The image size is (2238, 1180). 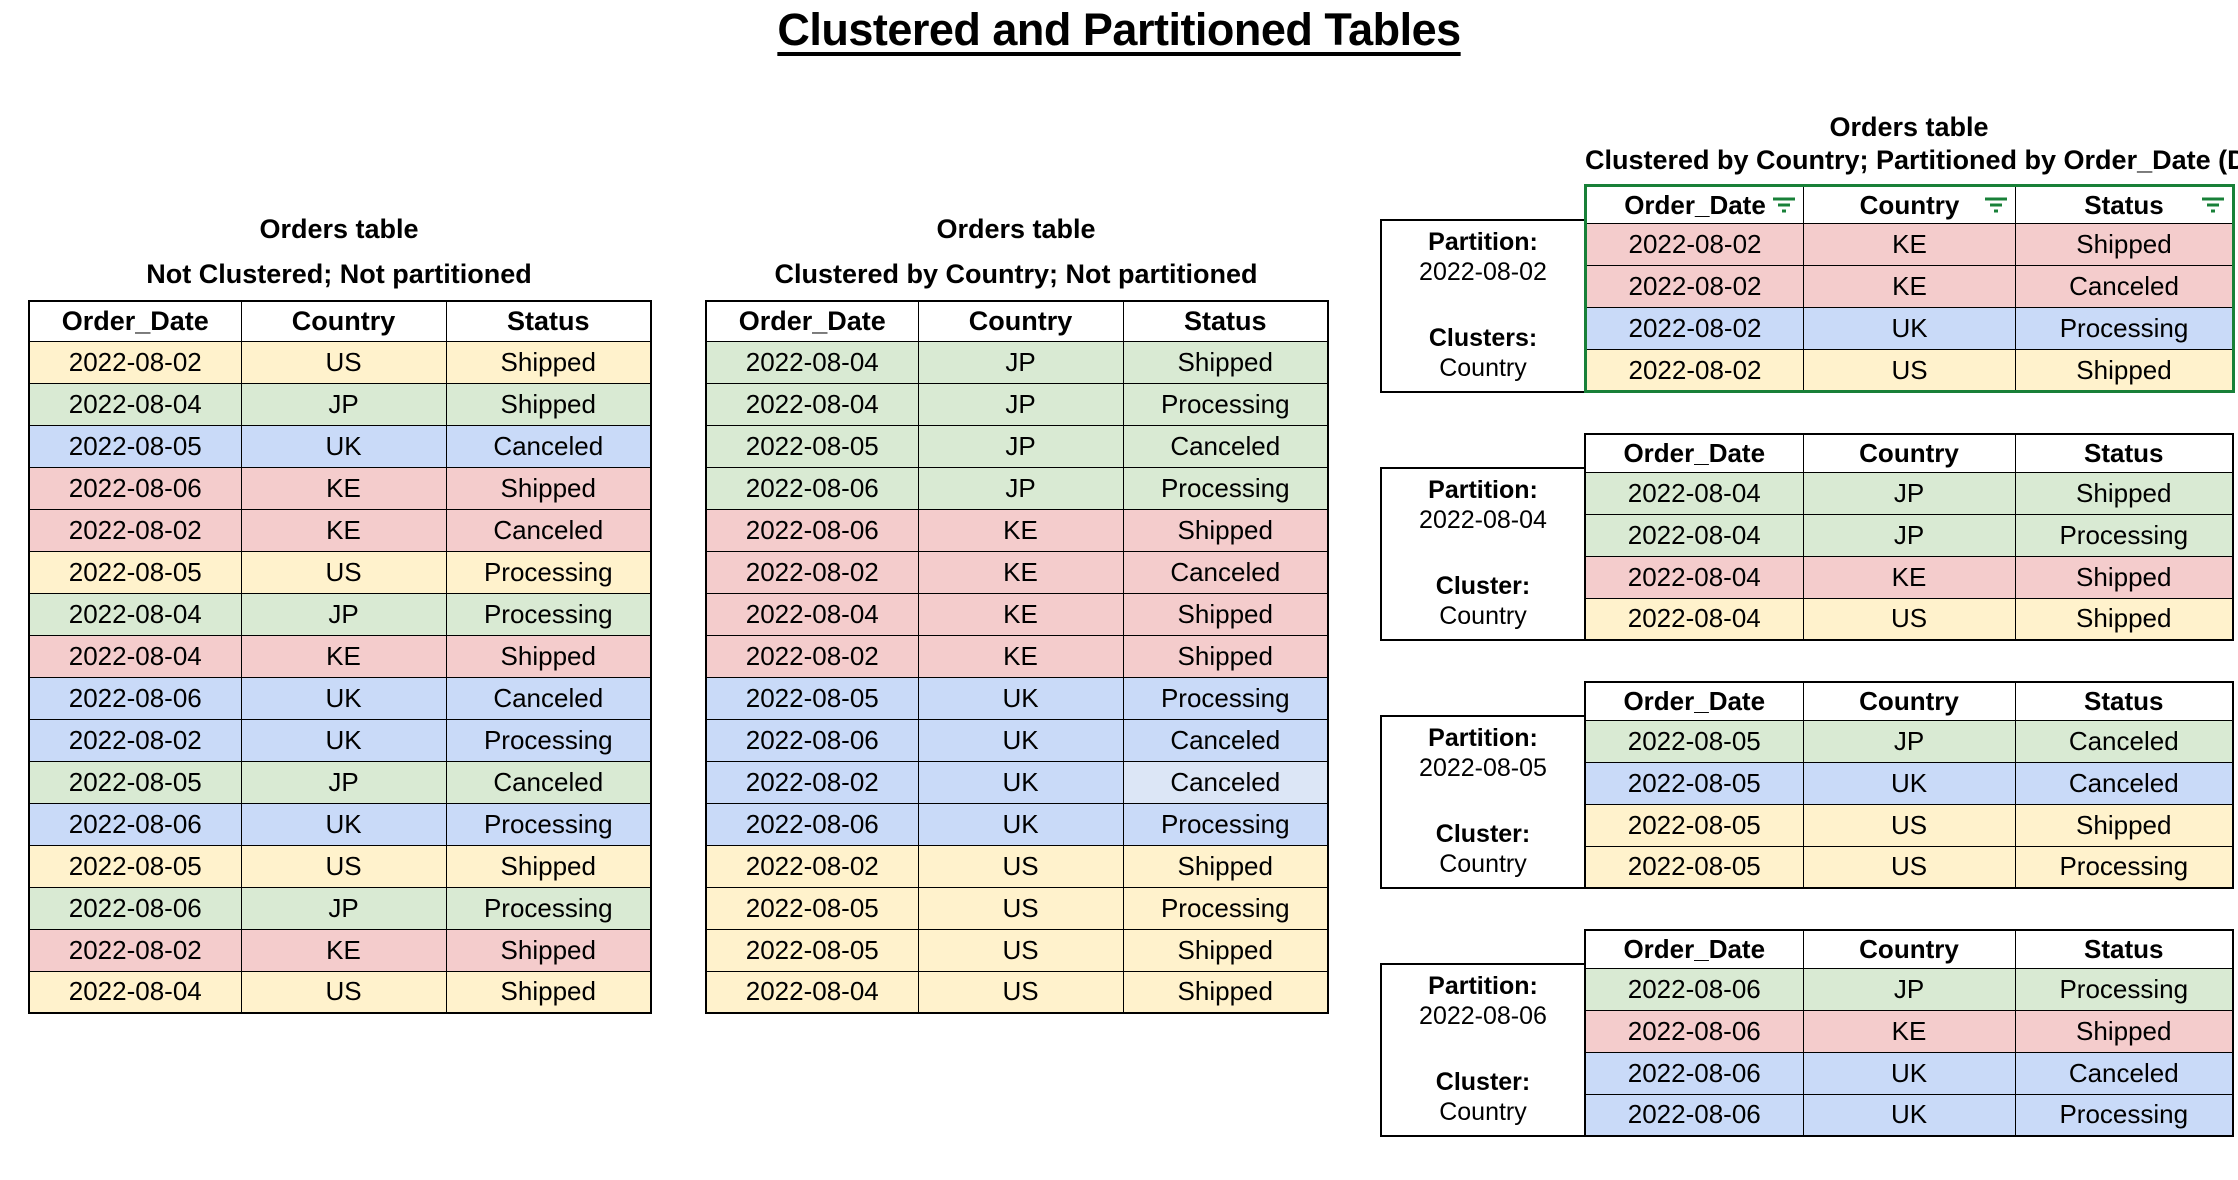 What do you see at coordinates (339, 274) in the screenshot?
I see `left-table-subtitle: Not Clustered; Not partitioned` at bounding box center [339, 274].